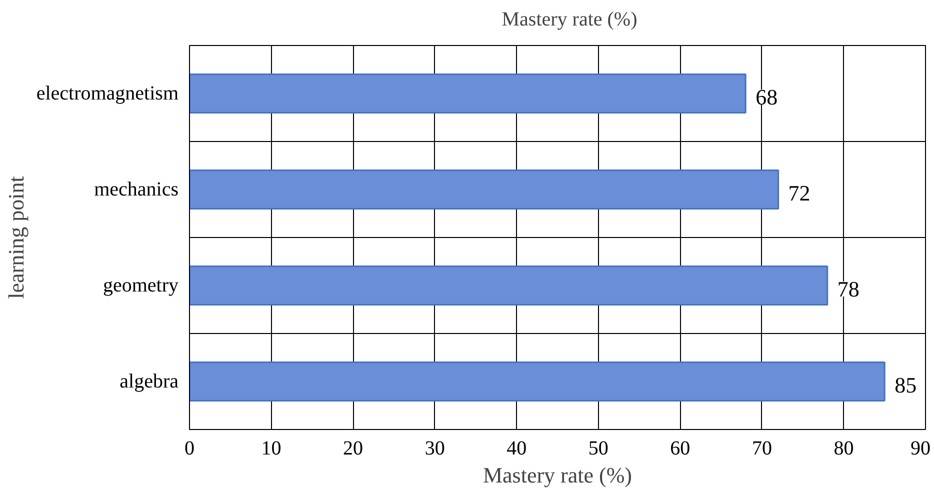 The width and height of the screenshot is (934, 497). Describe the element at coordinates (767, 97) in the screenshot. I see `data-label: 68` at that location.